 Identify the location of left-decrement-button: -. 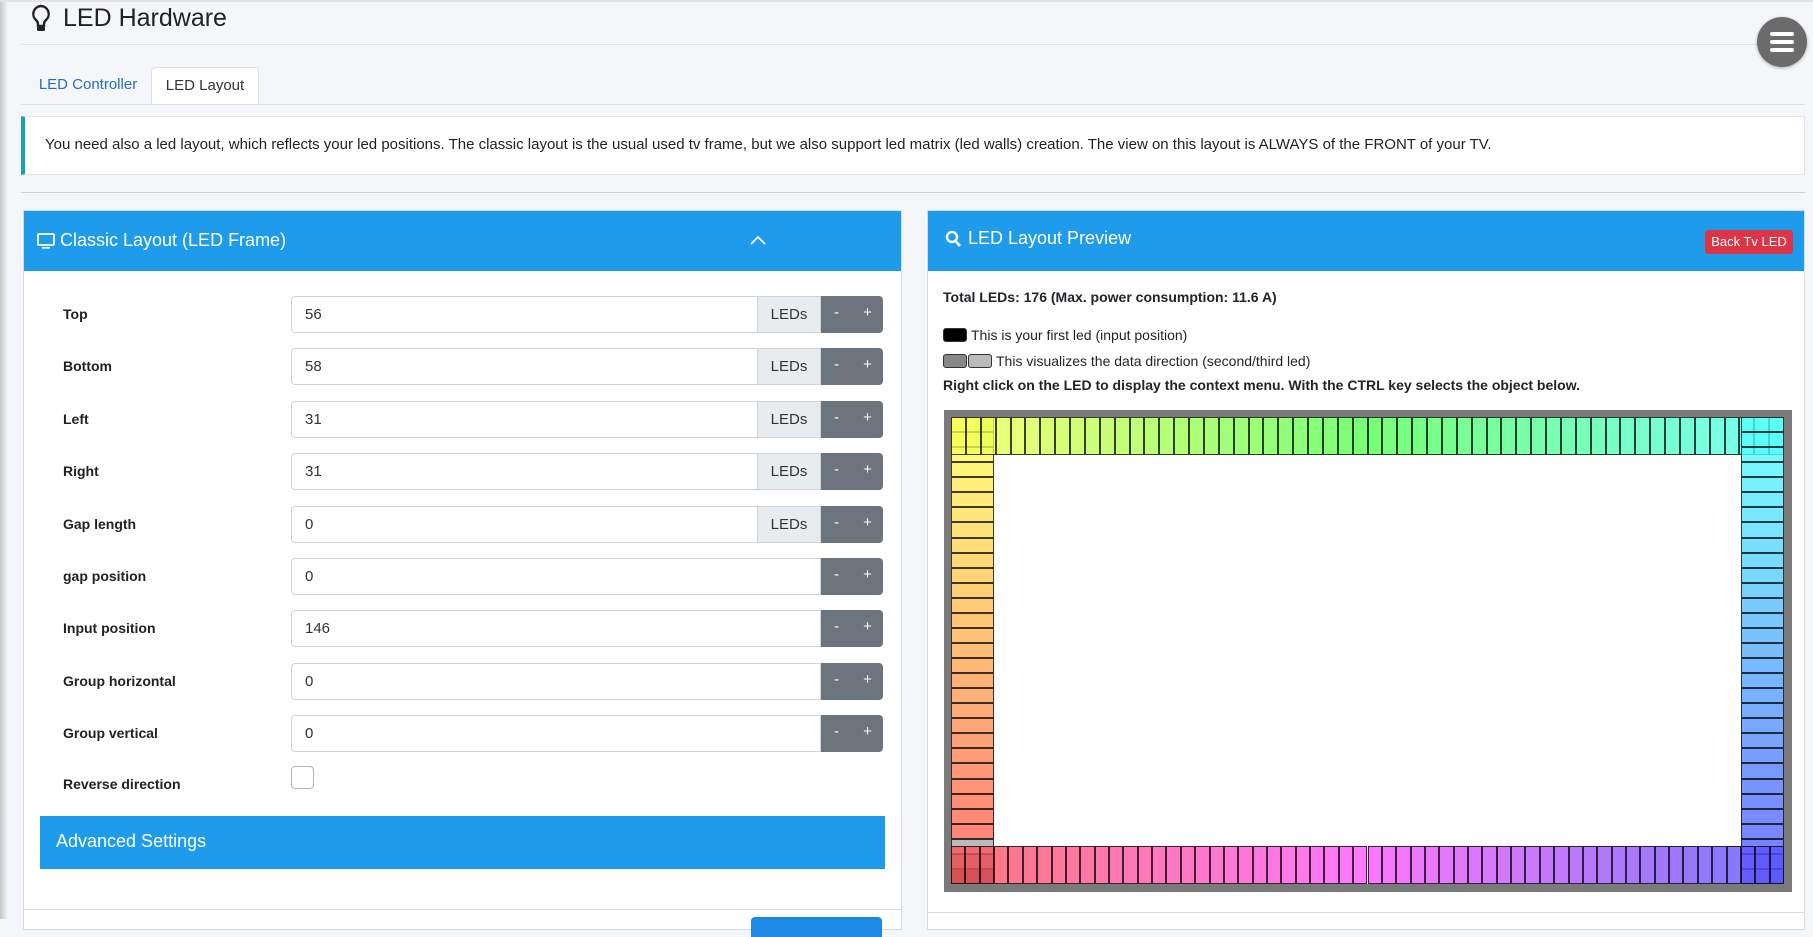
(836, 419).